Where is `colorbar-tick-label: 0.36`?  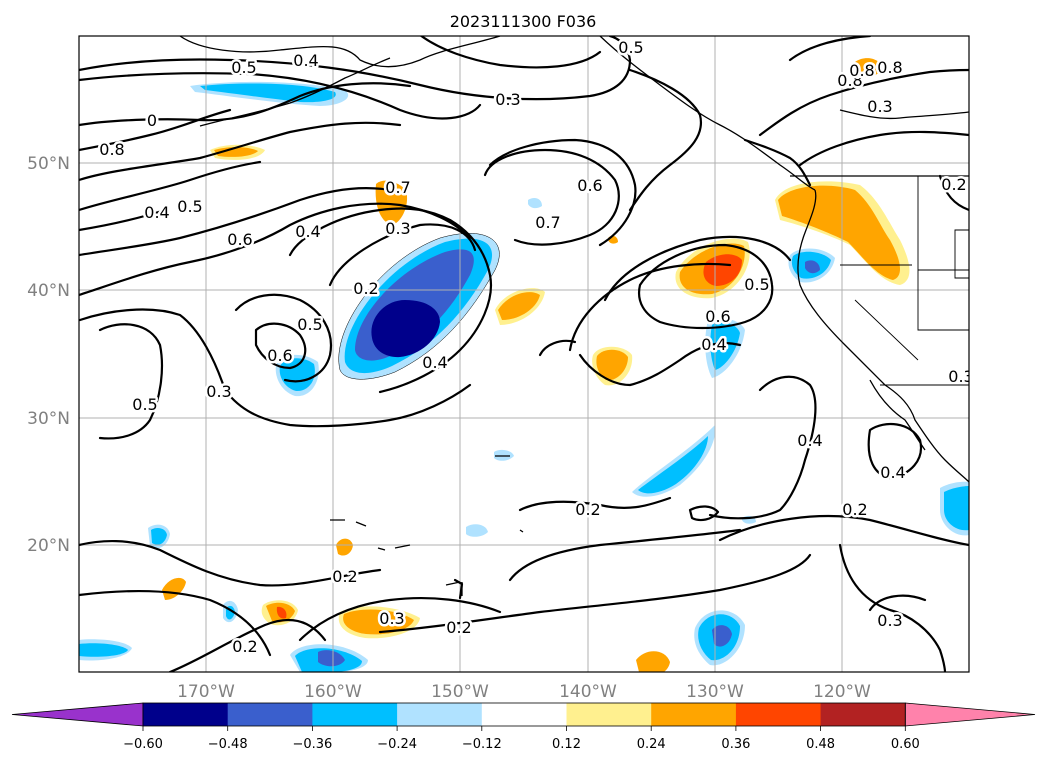
colorbar-tick-label: 0.36 is located at coordinates (735, 744).